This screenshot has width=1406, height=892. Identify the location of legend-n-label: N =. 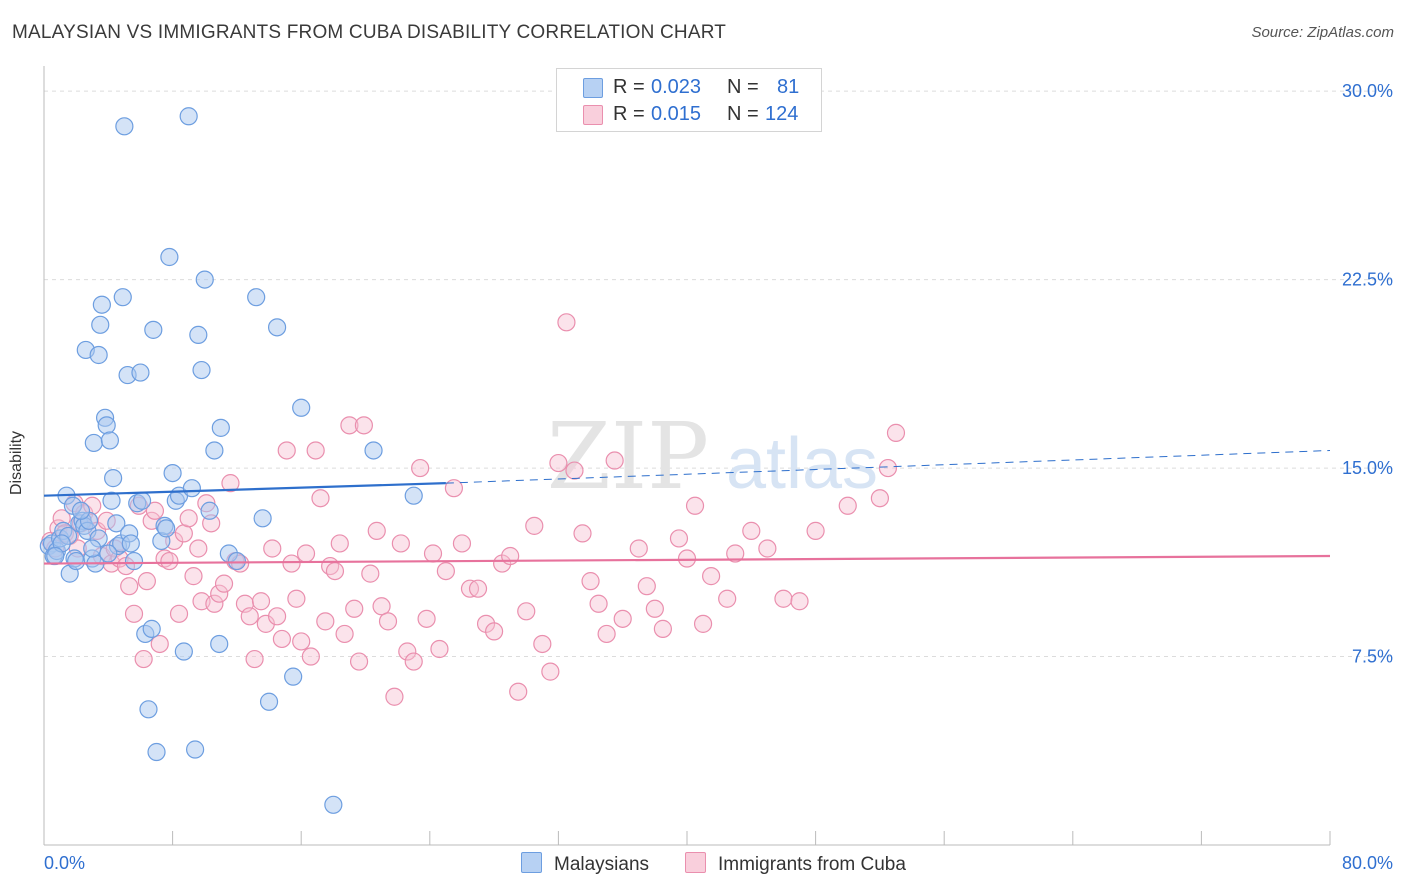
(743, 87).